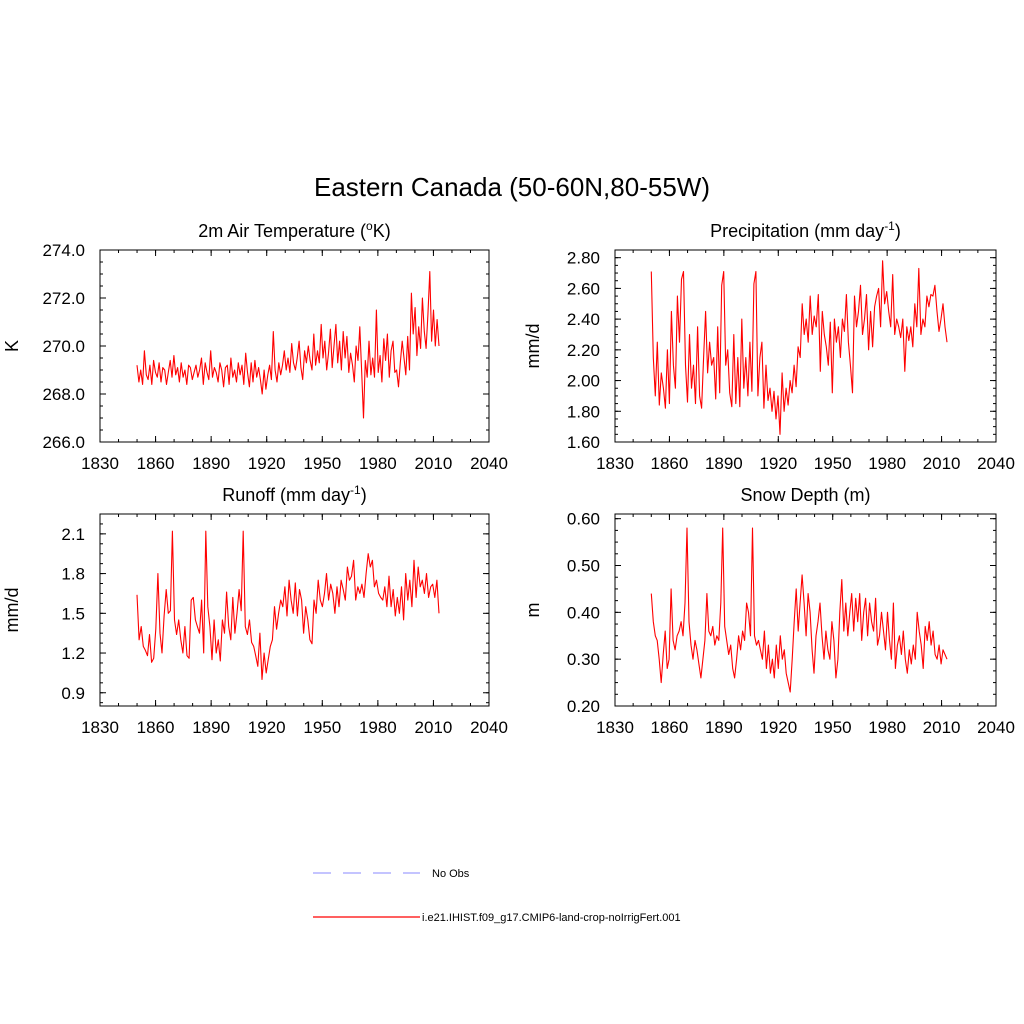  What do you see at coordinates (583, 319) in the screenshot?
I see `y-tick-label: 2.40` at bounding box center [583, 319].